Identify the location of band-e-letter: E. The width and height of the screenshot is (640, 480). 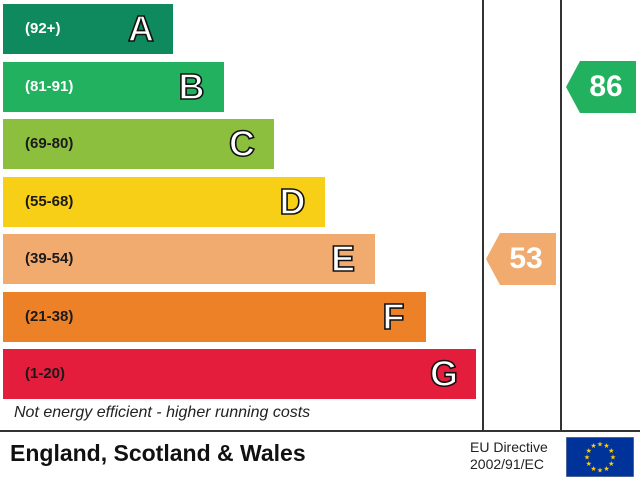
(343, 258).